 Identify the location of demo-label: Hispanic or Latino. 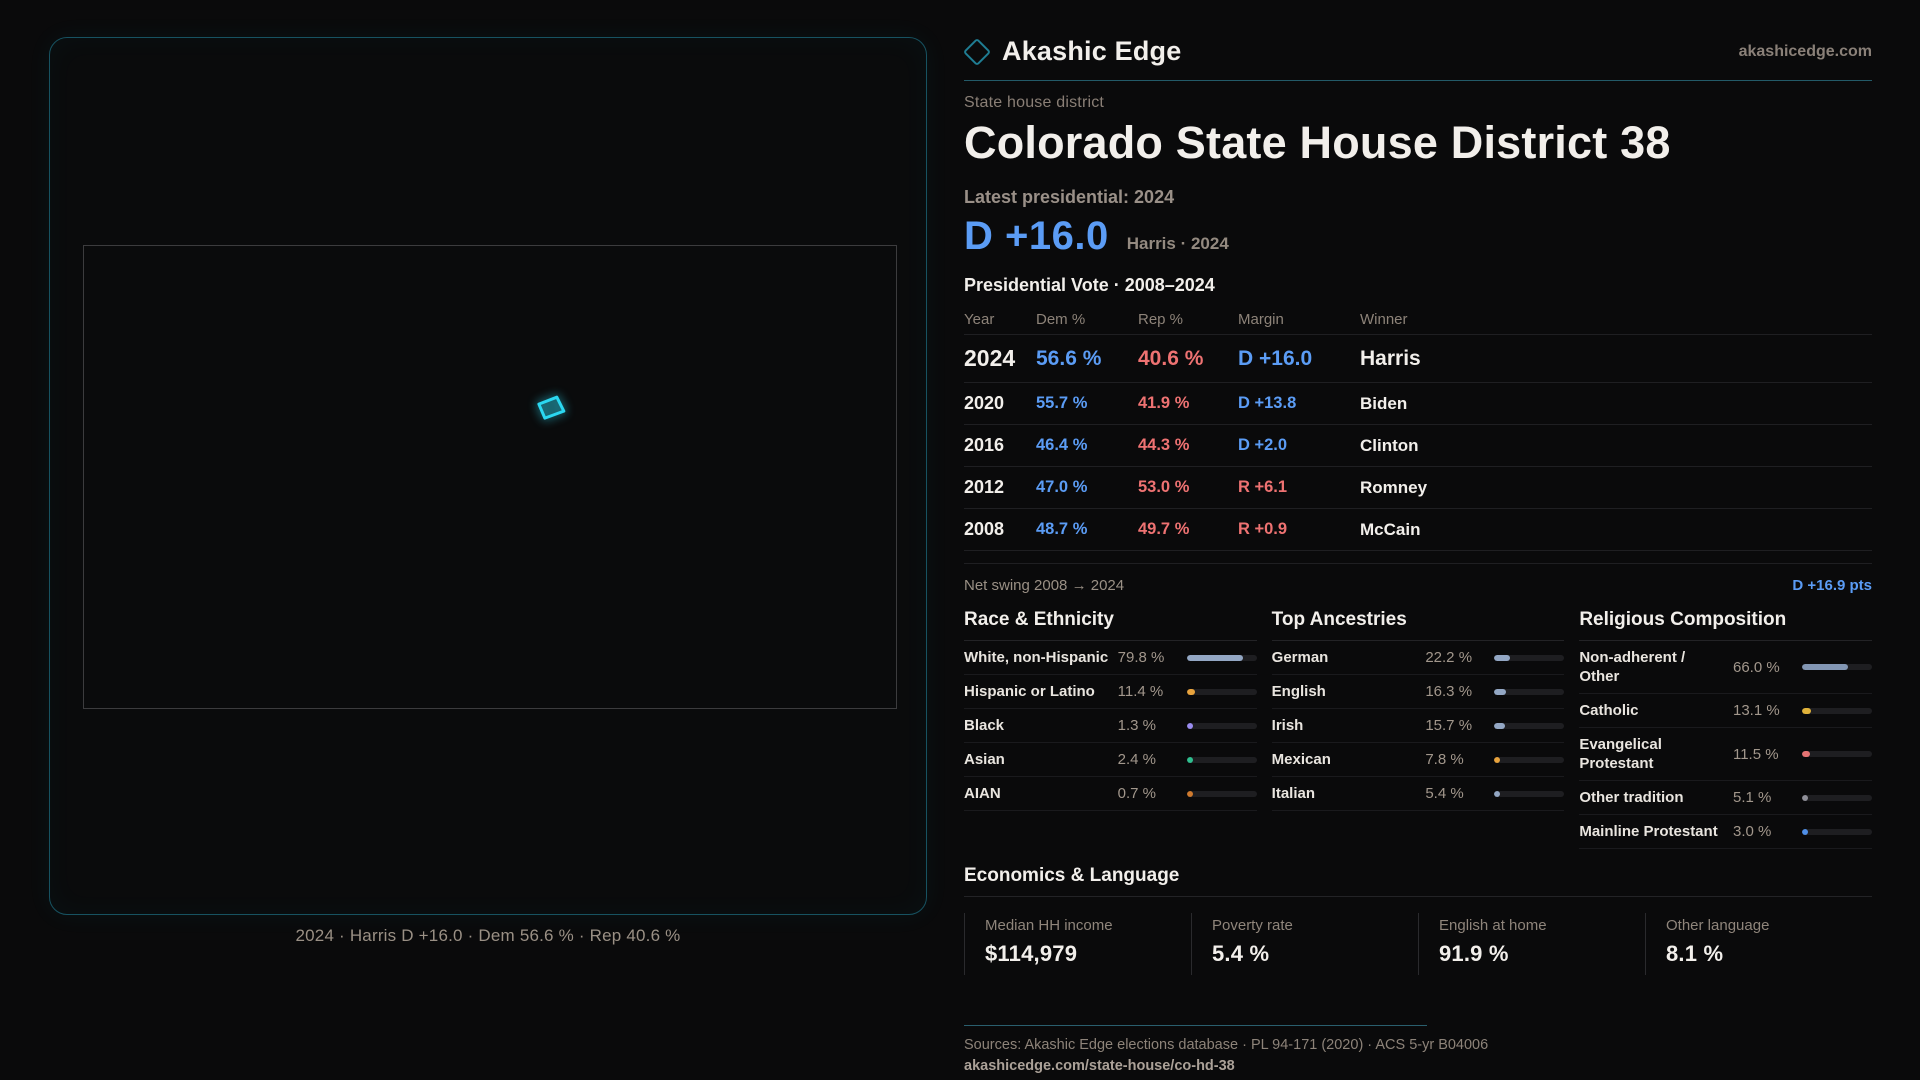
(1029, 691).